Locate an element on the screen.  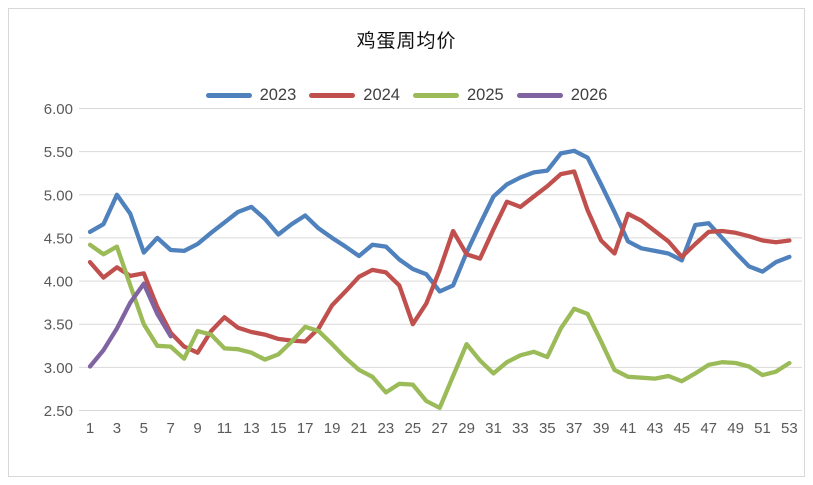
chart-title: 鸡蛋周均价 is located at coordinates (406, 41).